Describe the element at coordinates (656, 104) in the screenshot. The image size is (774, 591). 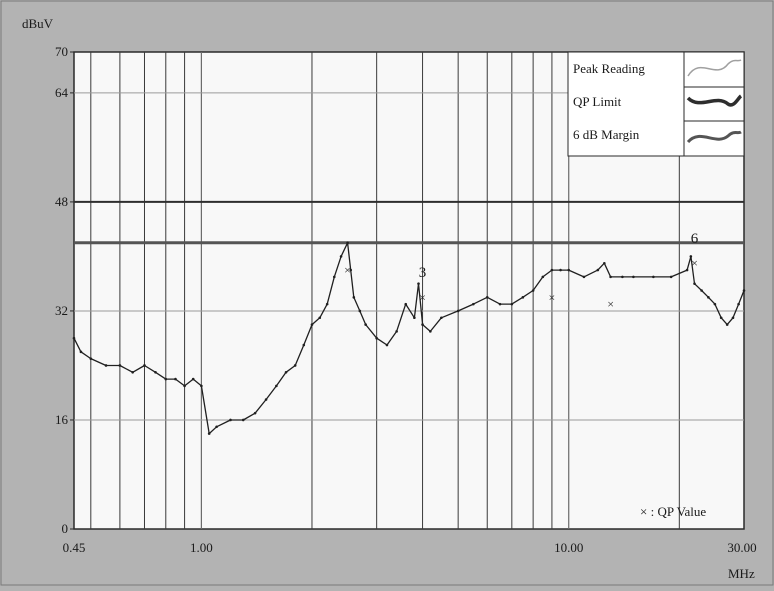
I see `legend: Peak Reading QP Limit 6 dB Margin` at that location.